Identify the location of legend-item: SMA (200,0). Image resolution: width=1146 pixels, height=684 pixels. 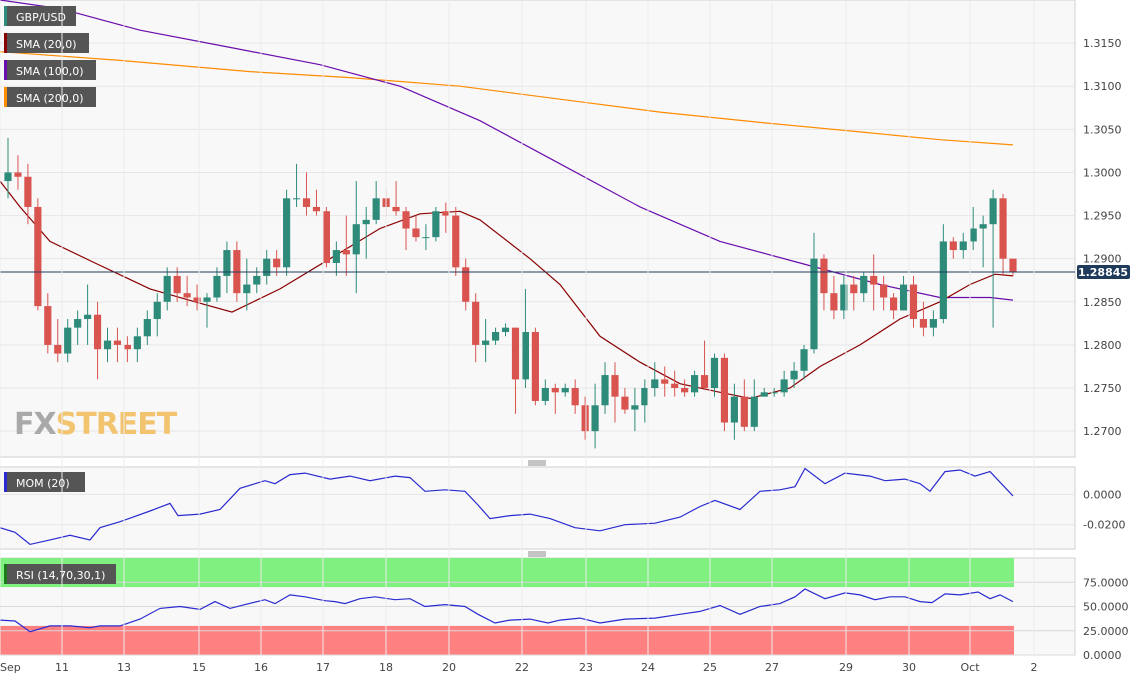
(50, 97).